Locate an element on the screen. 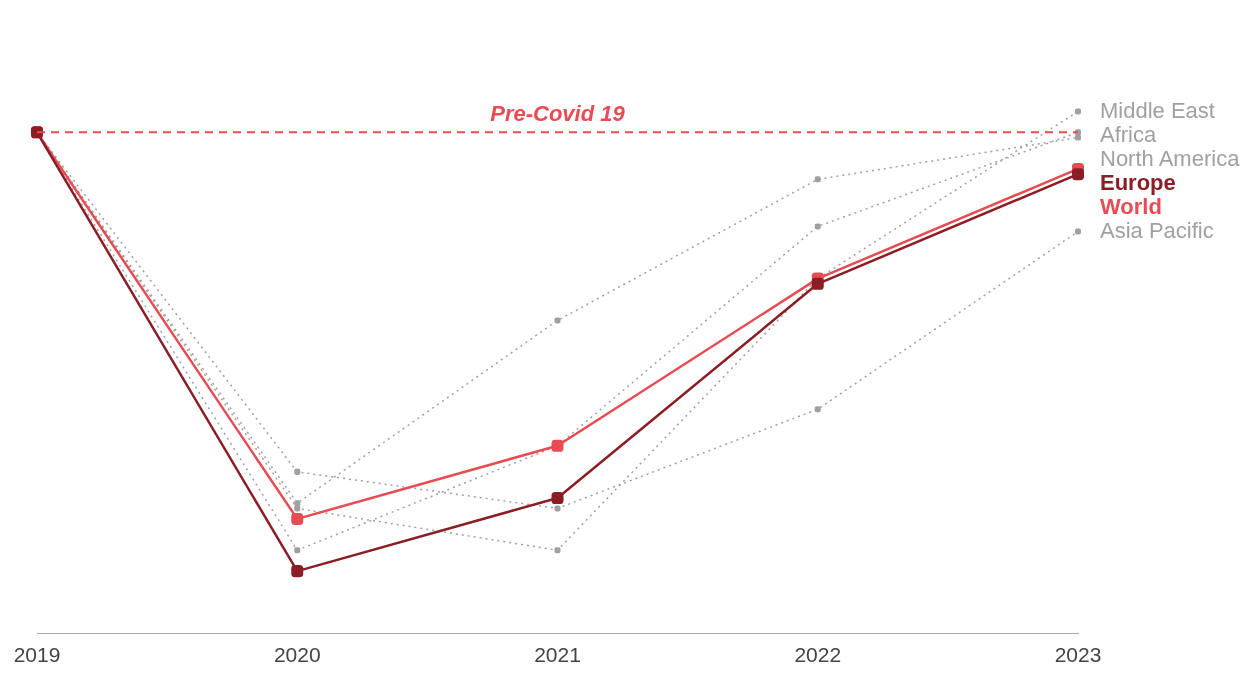  series-label: North America is located at coordinates (1170, 158).